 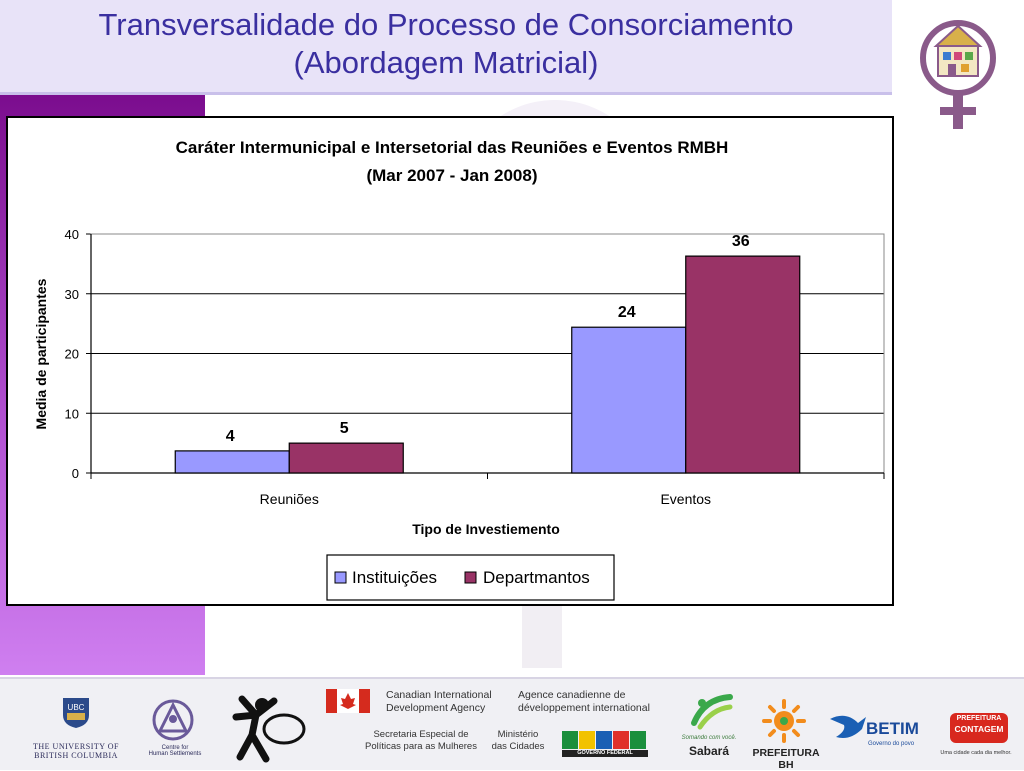 What do you see at coordinates (891, 744) in the screenshot?
I see `betim-tagline: Governo do povo` at bounding box center [891, 744].